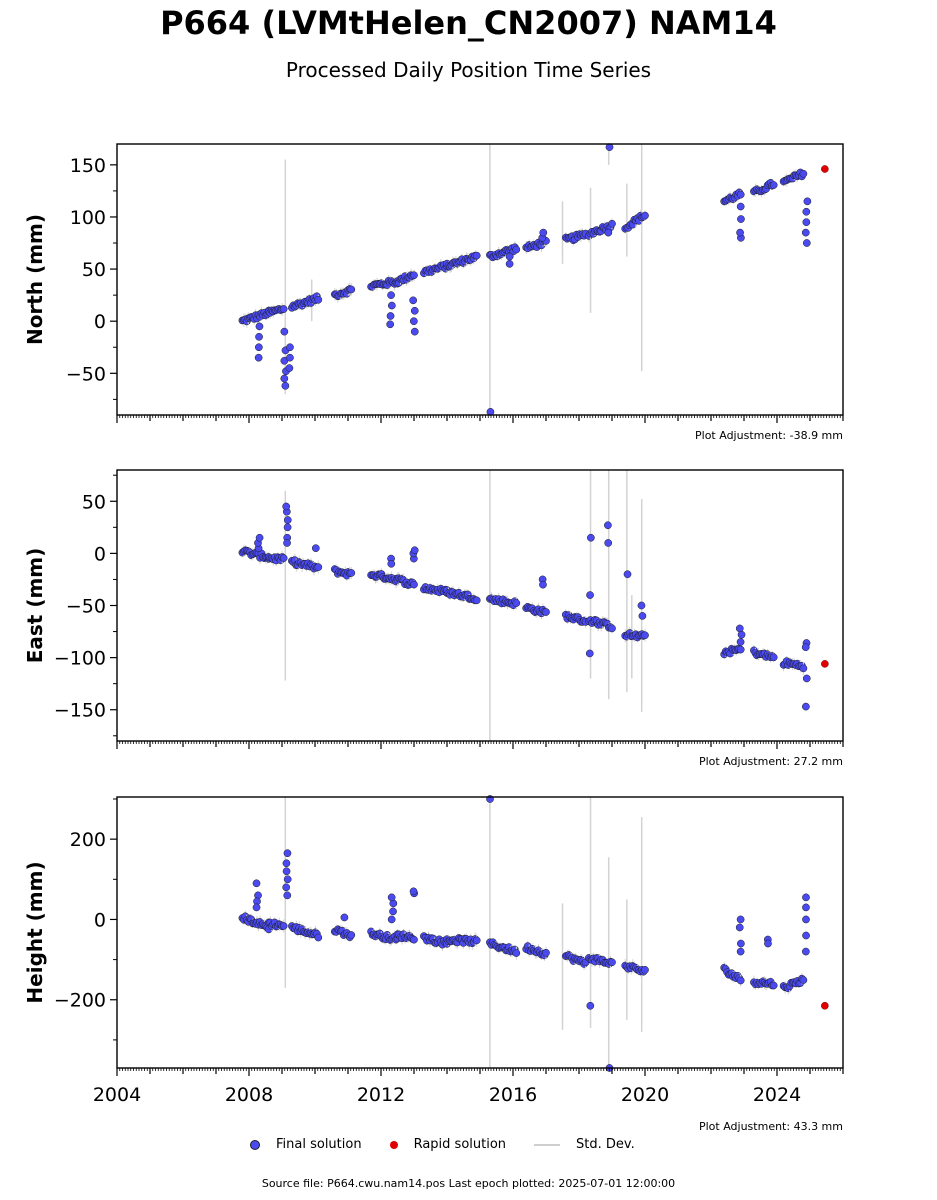 This screenshot has width=937, height=1200. Describe the element at coordinates (771, 1126) in the screenshot. I see `plot-adjustment-label: Plot Adjustment: 43.3 mm` at that location.